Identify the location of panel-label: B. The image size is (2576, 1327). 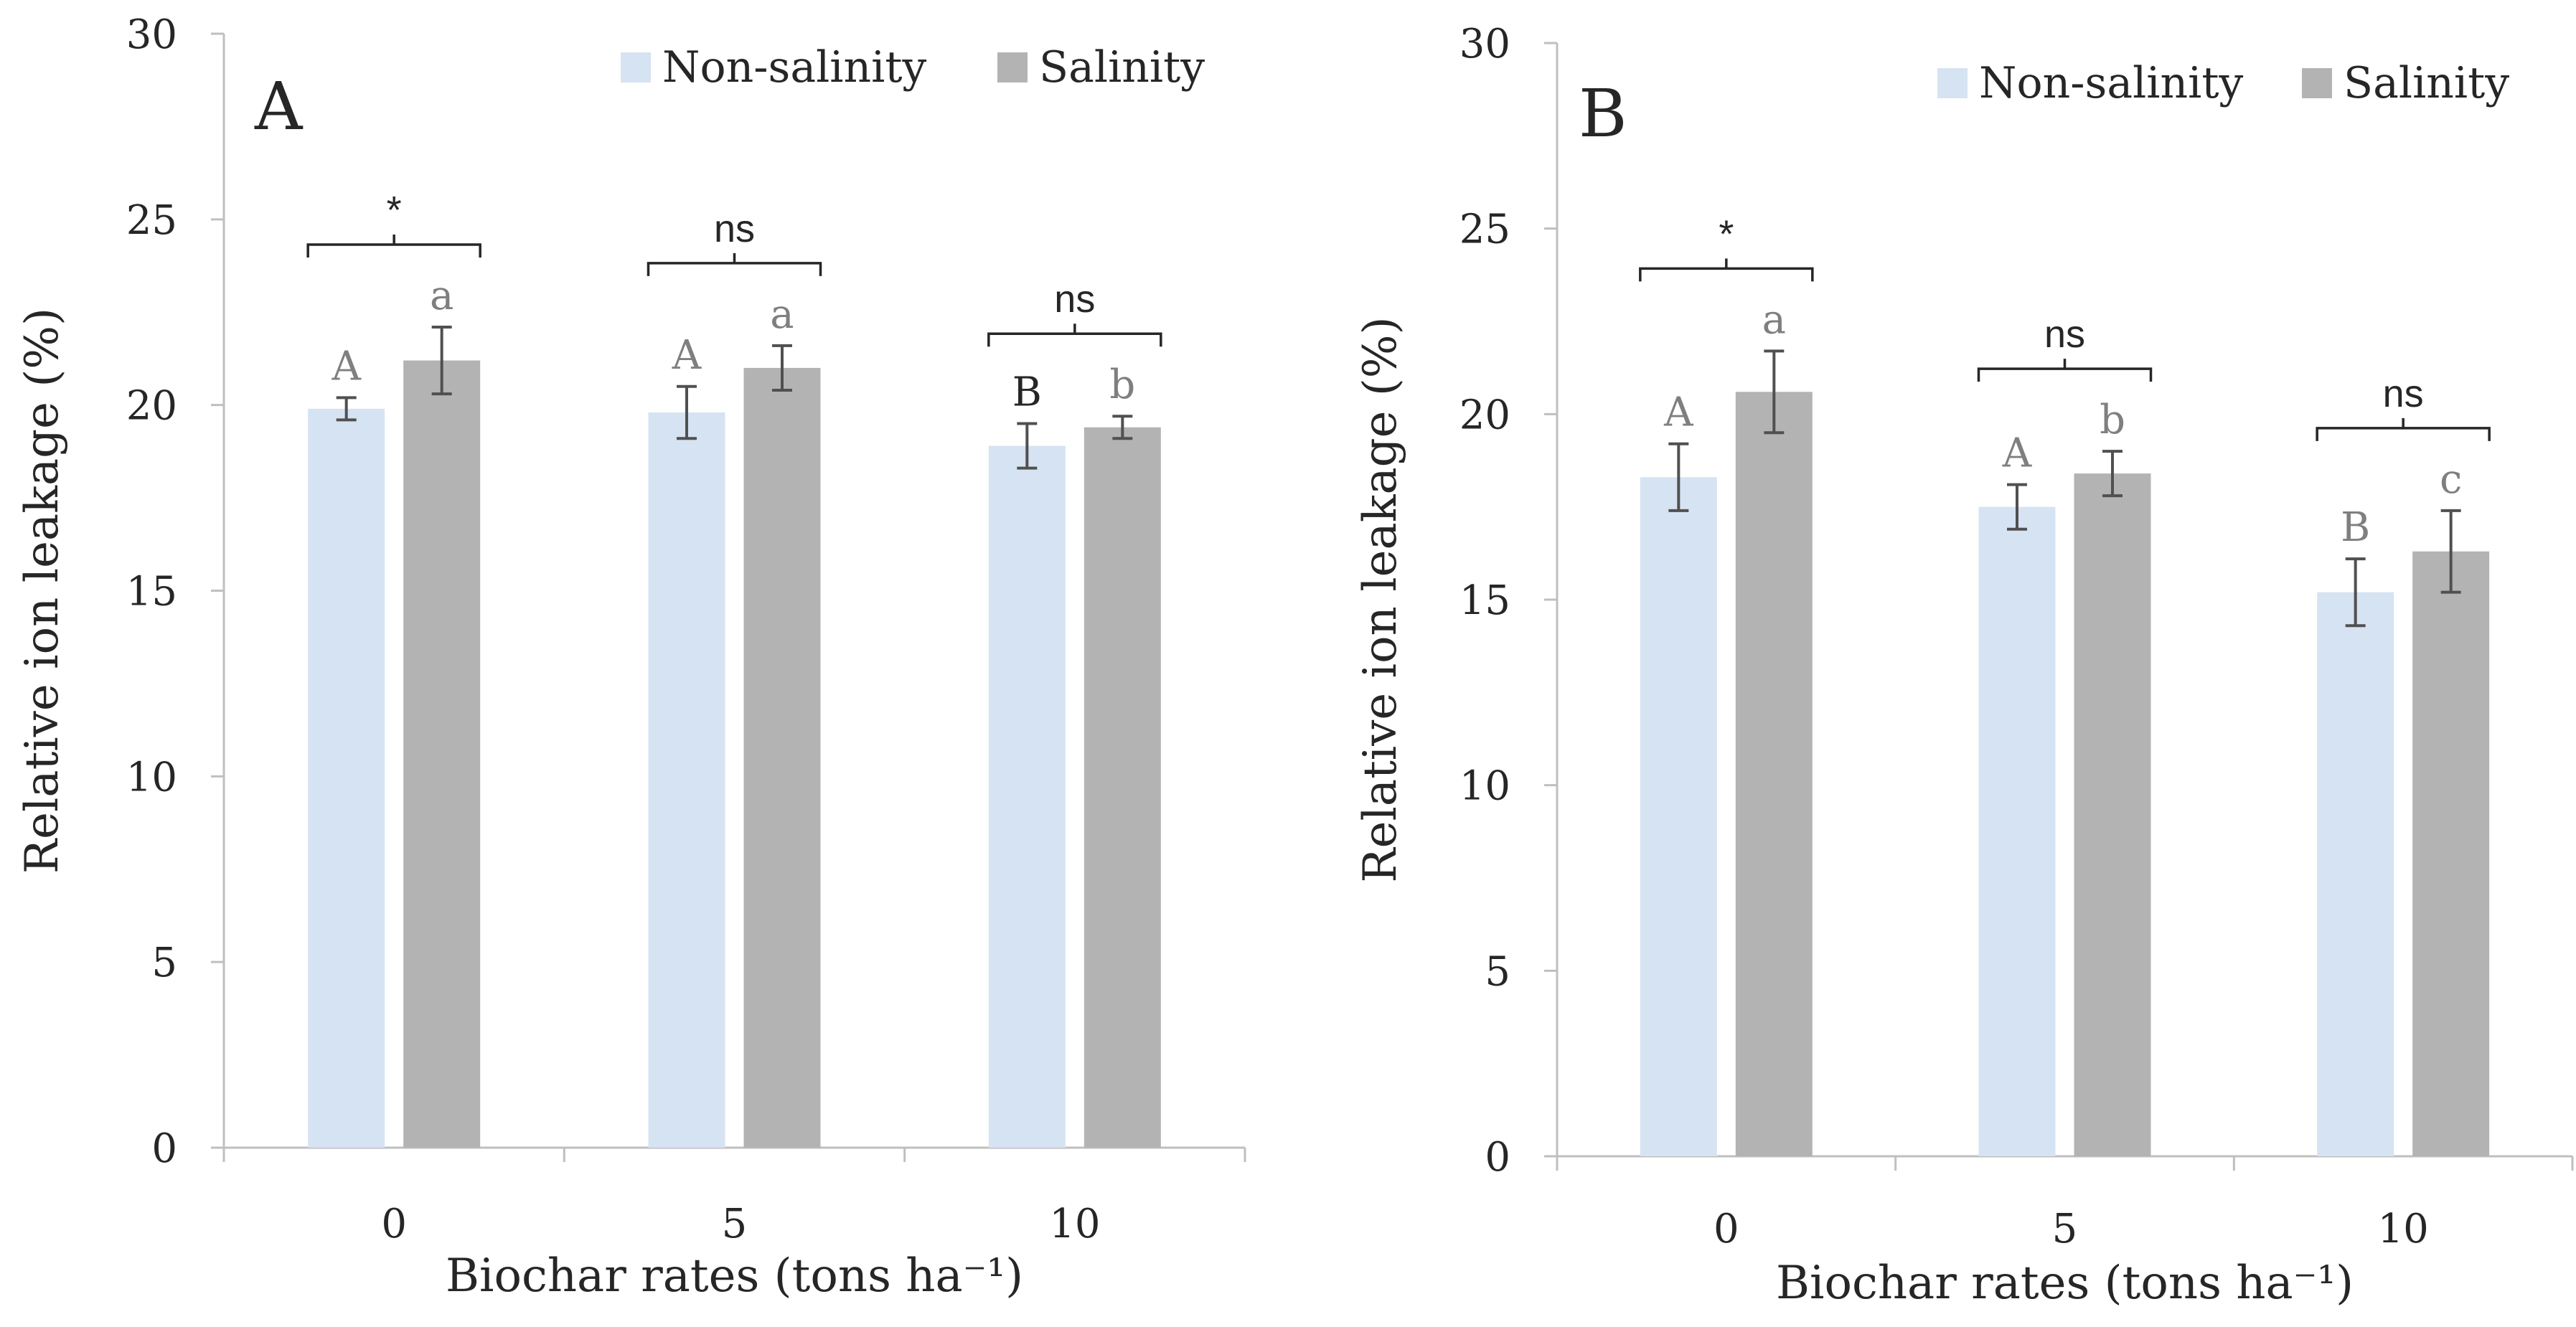
(1603, 114).